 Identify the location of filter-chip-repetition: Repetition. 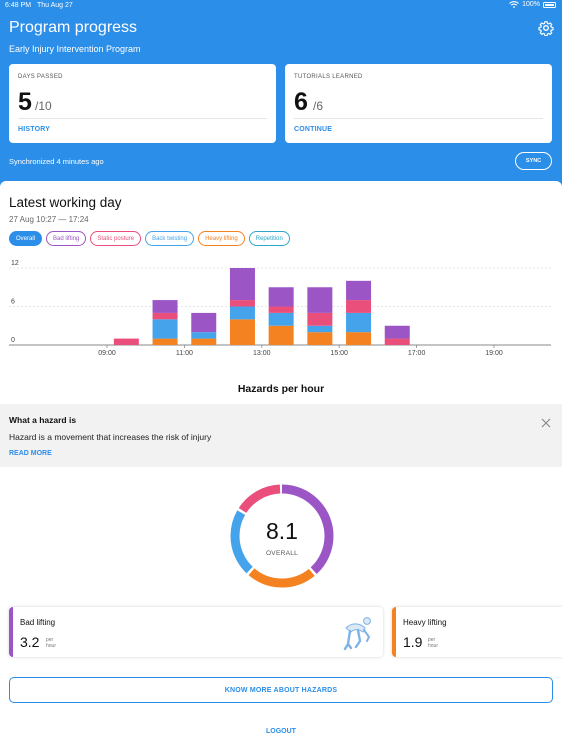
(269, 238).